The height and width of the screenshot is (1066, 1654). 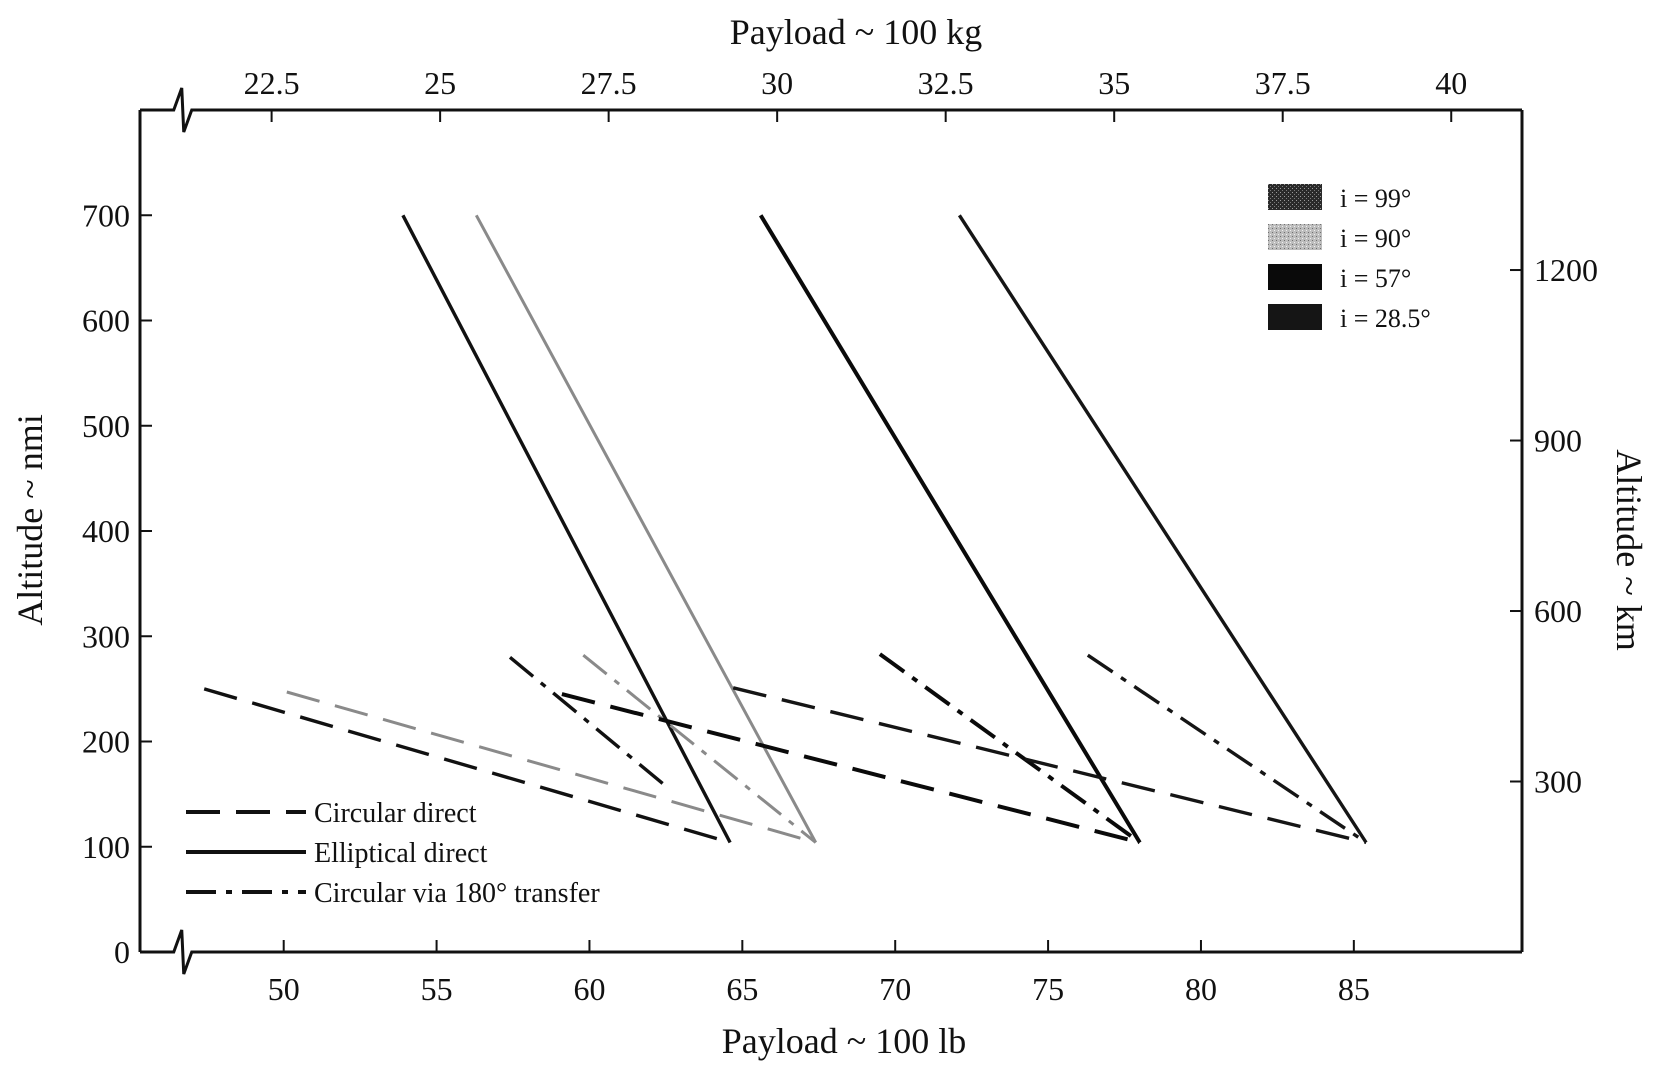 What do you see at coordinates (106, 426) in the screenshot?
I see `left-tick-label: 500` at bounding box center [106, 426].